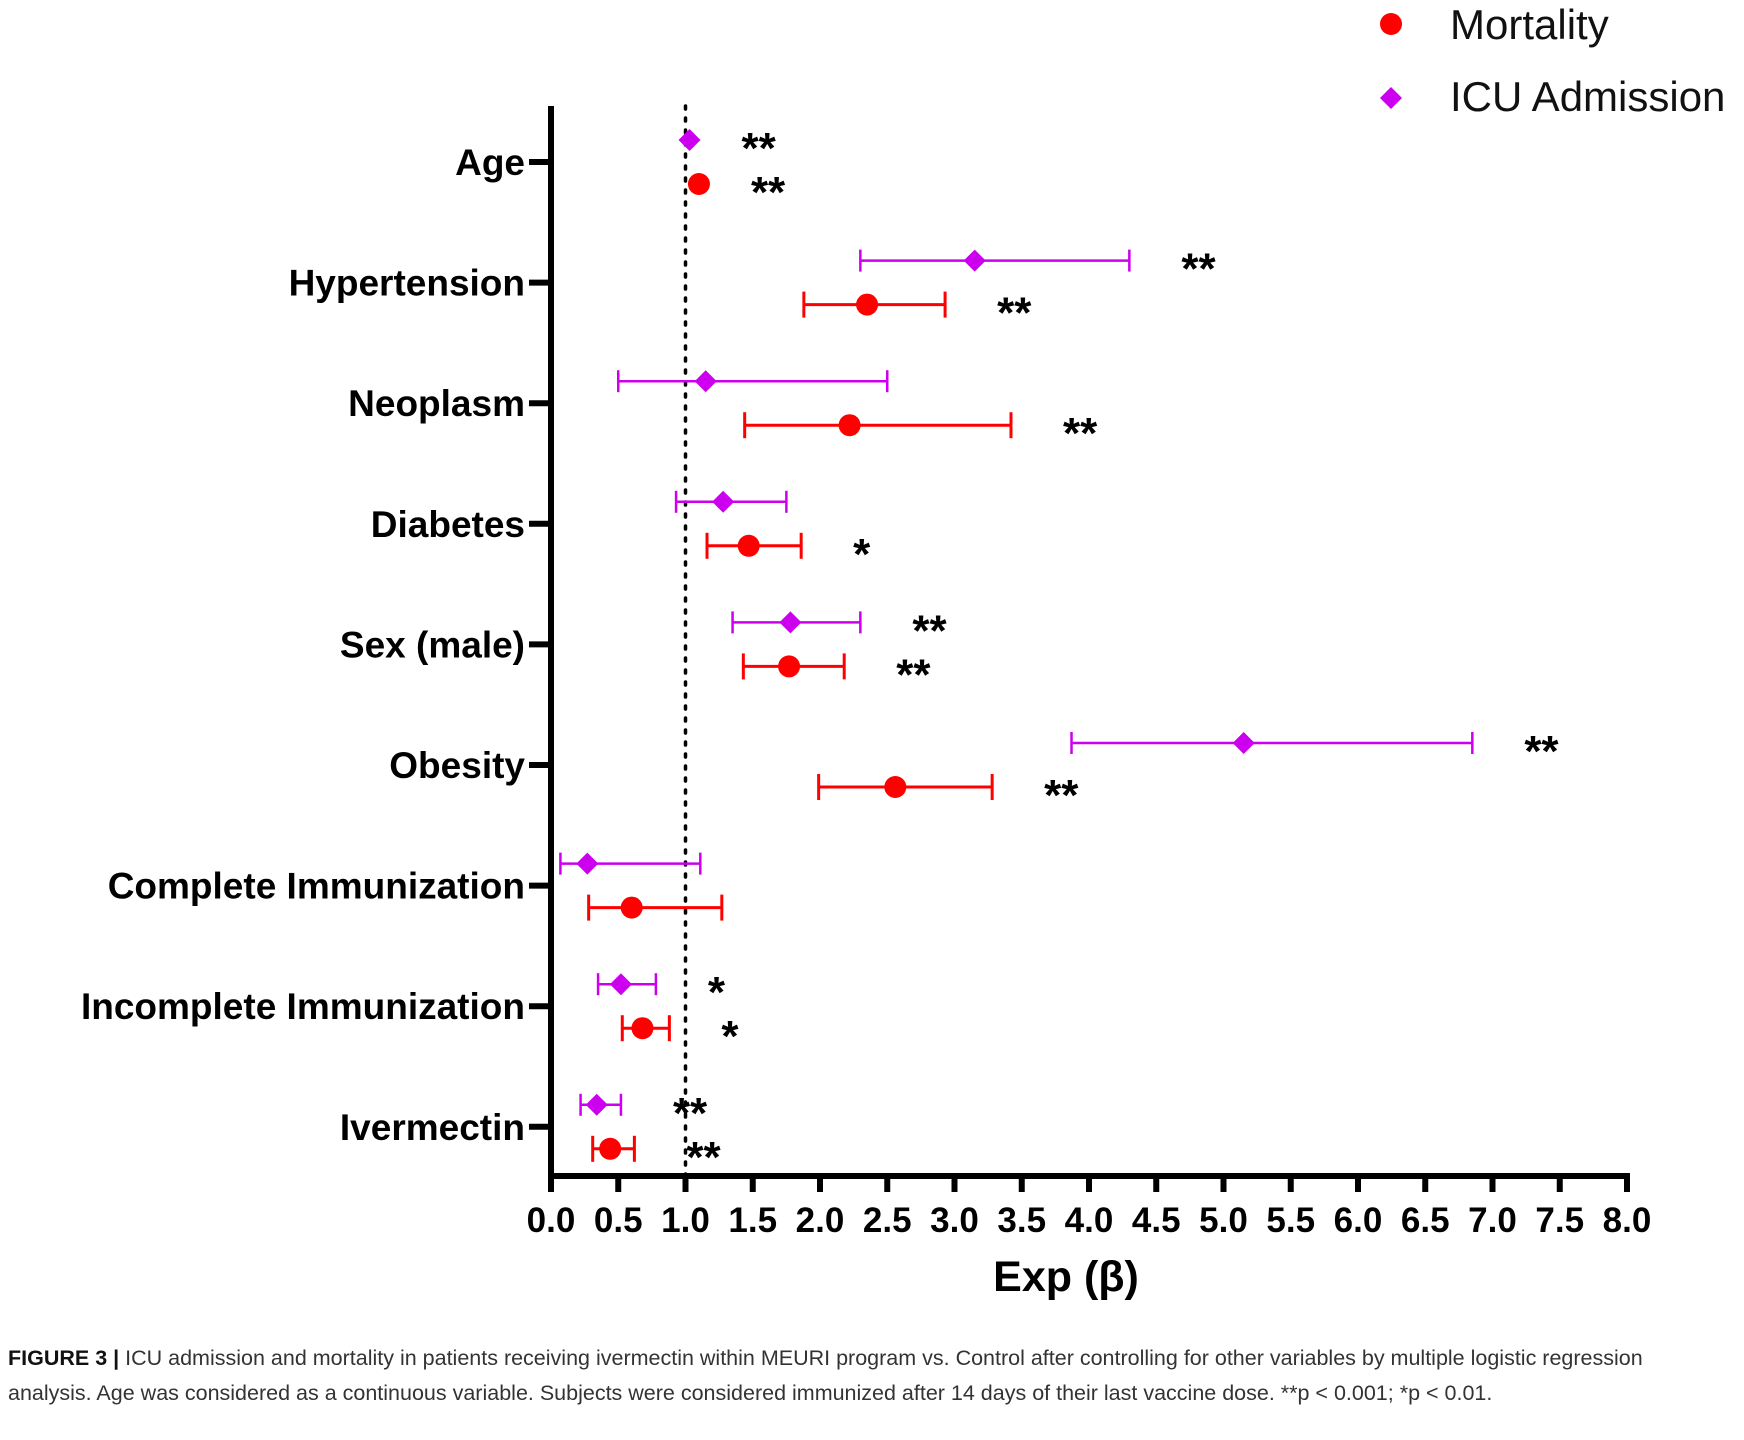 This screenshot has height=1440, width=1744. What do you see at coordinates (432, 644) in the screenshot?
I see `y-category-label: Sex (male)` at bounding box center [432, 644].